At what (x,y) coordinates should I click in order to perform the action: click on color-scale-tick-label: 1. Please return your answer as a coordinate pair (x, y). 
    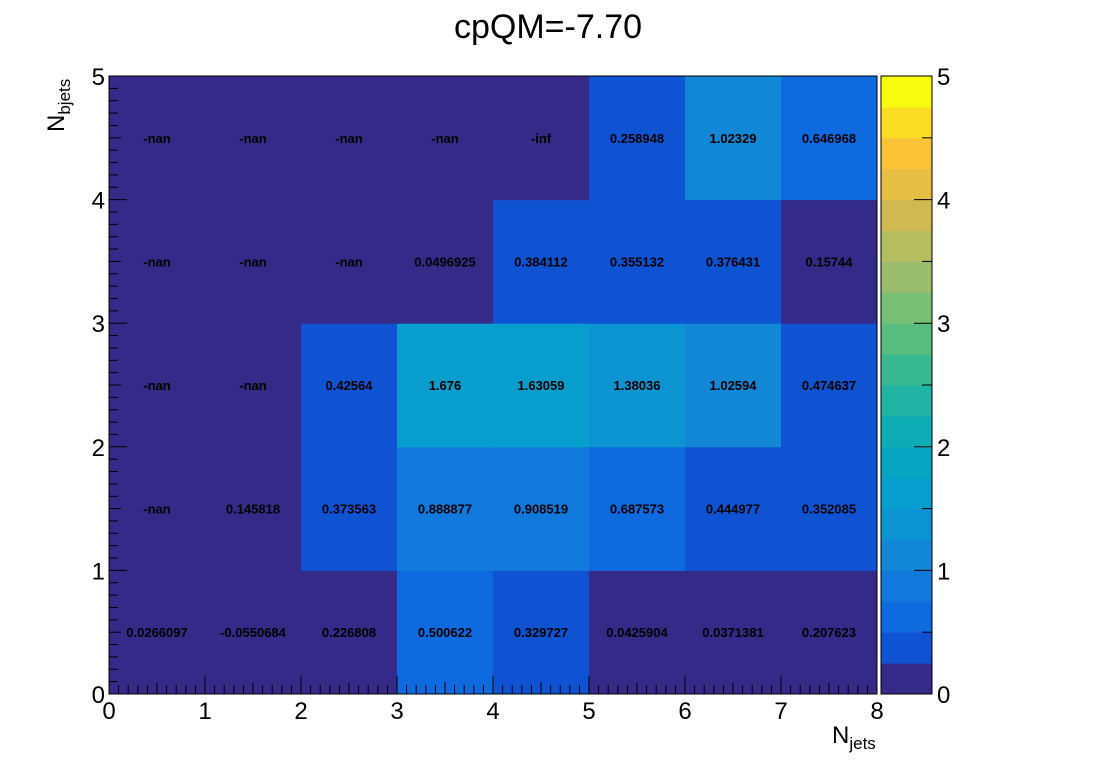
    Looking at the image, I should click on (943, 571).